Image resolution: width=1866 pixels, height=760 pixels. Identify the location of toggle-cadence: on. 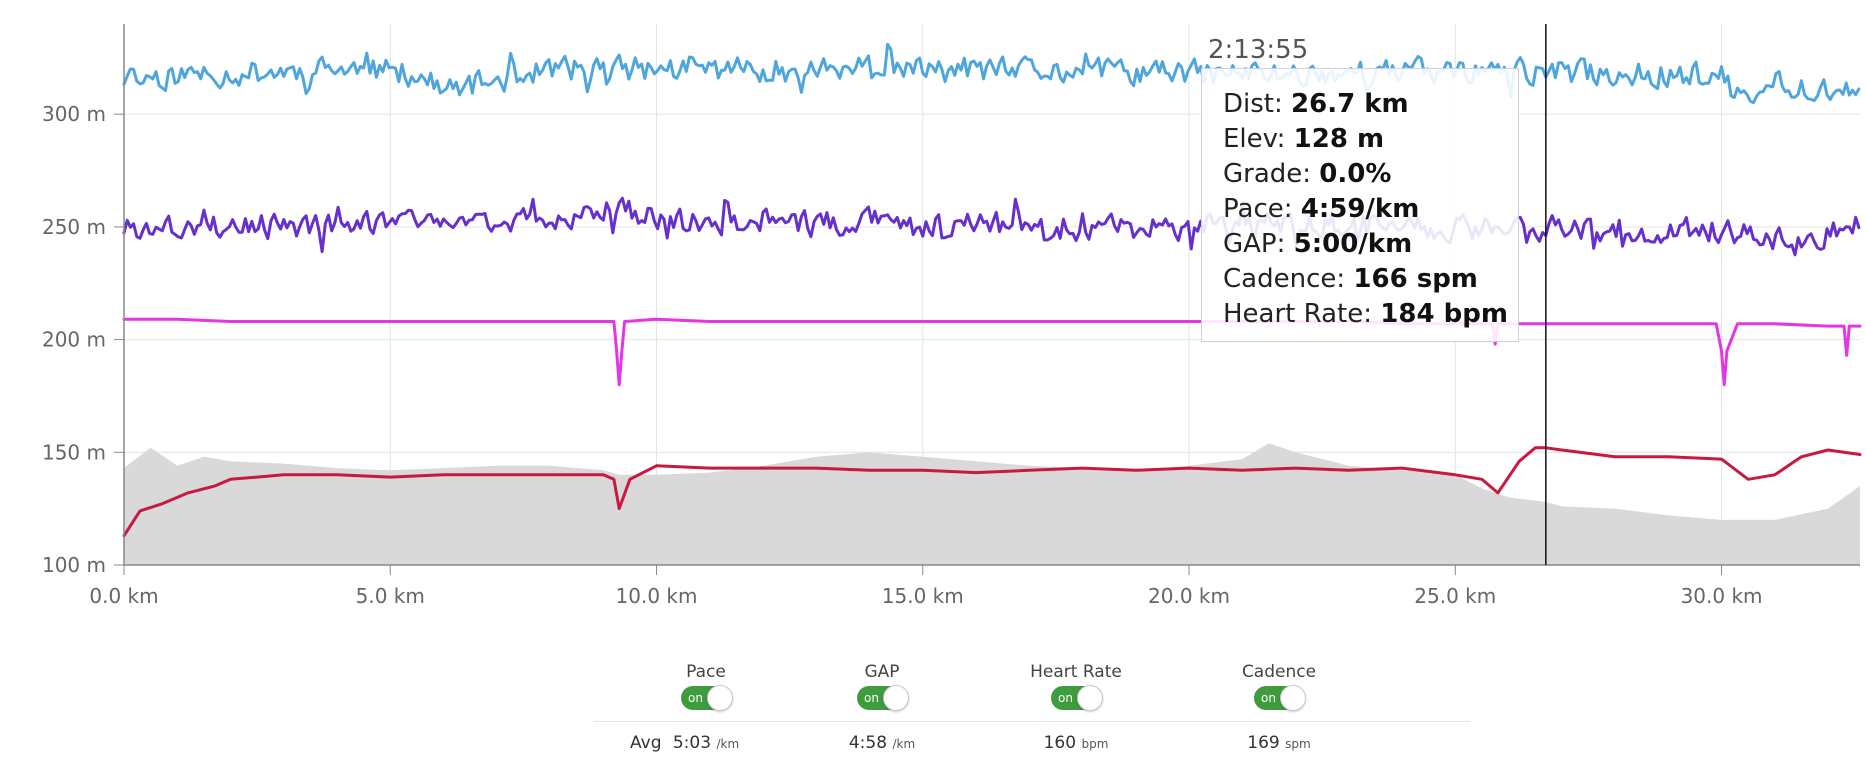
(1280, 698).